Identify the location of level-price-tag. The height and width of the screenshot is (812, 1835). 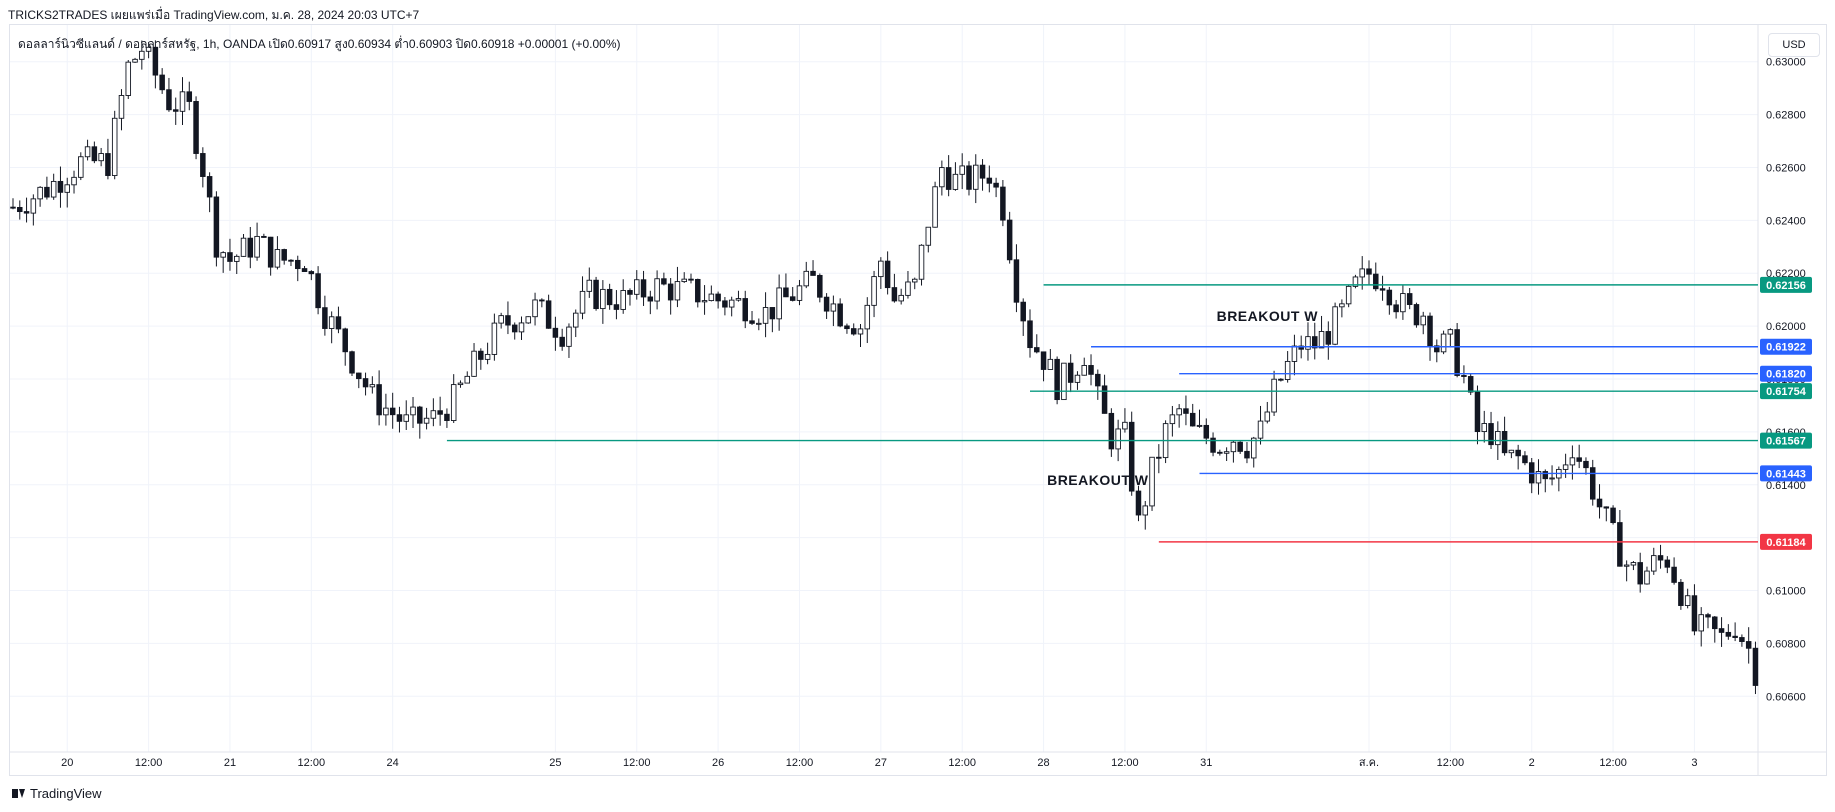
(1786, 284).